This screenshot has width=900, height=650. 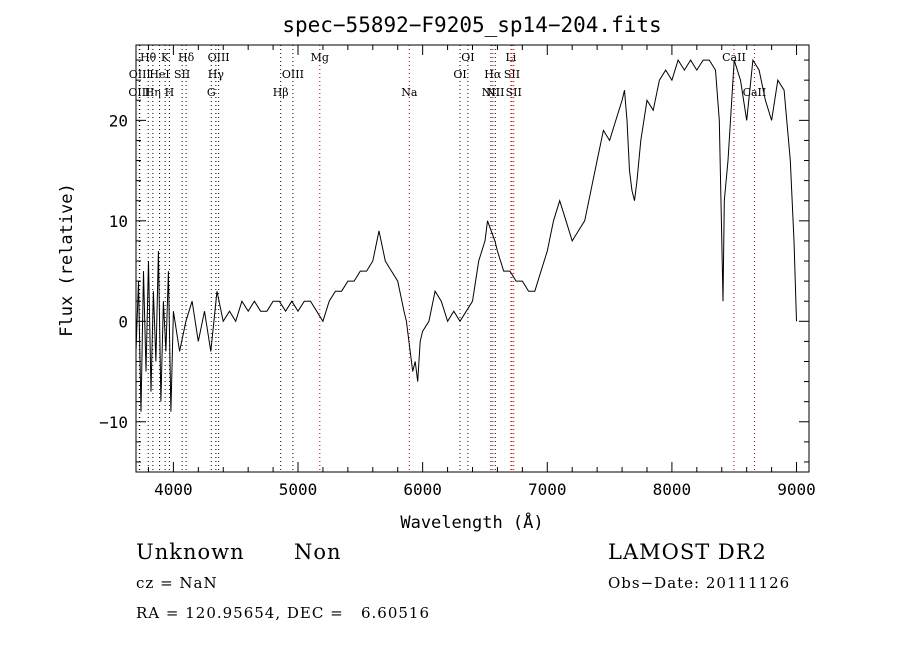 What do you see at coordinates (796, 489) in the screenshot?
I see `x-tick-label: 9000` at bounding box center [796, 489].